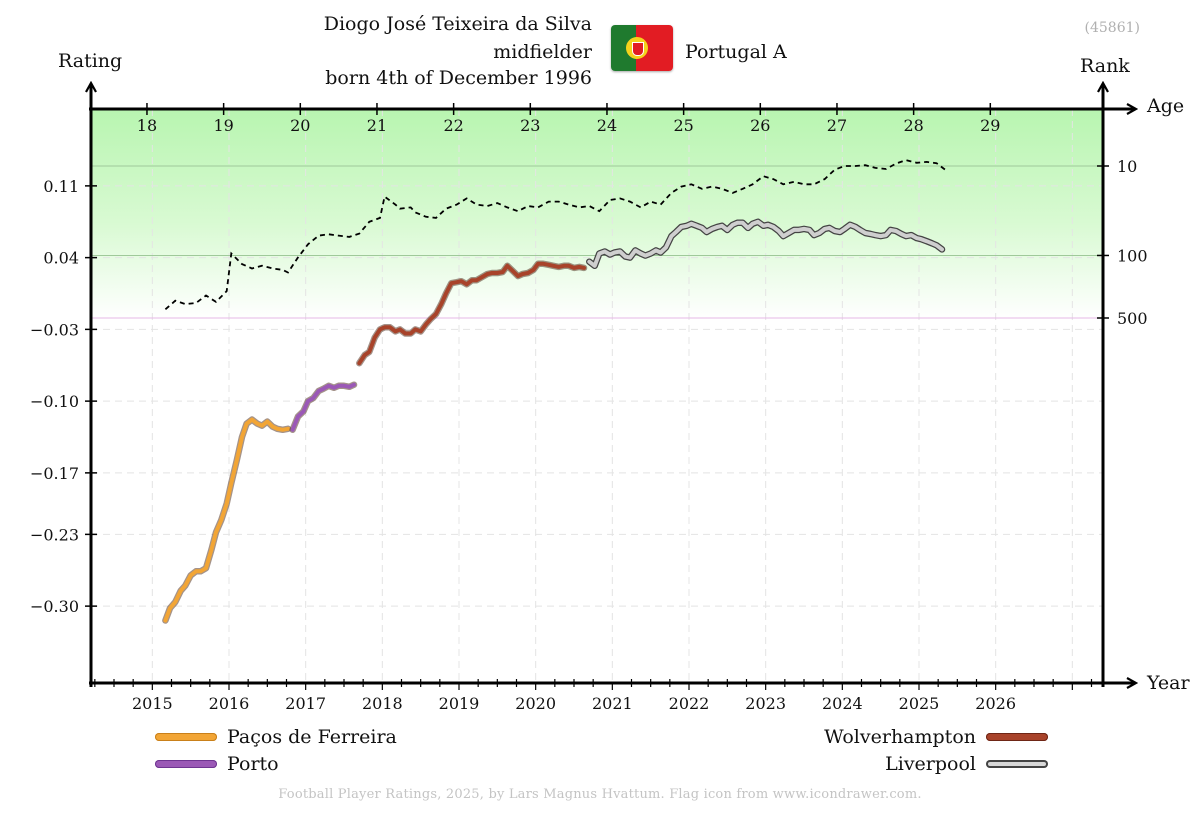 Image resolution: width=1200 pixels, height=813 pixels. I want to click on age-tick-label: 27, so click(837, 125).